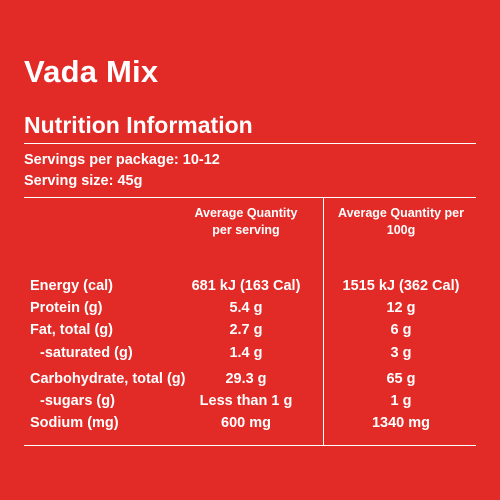  I want to click on table-row-saturated: -saturated (g) 1.4 g 3 g, so click(250, 353).